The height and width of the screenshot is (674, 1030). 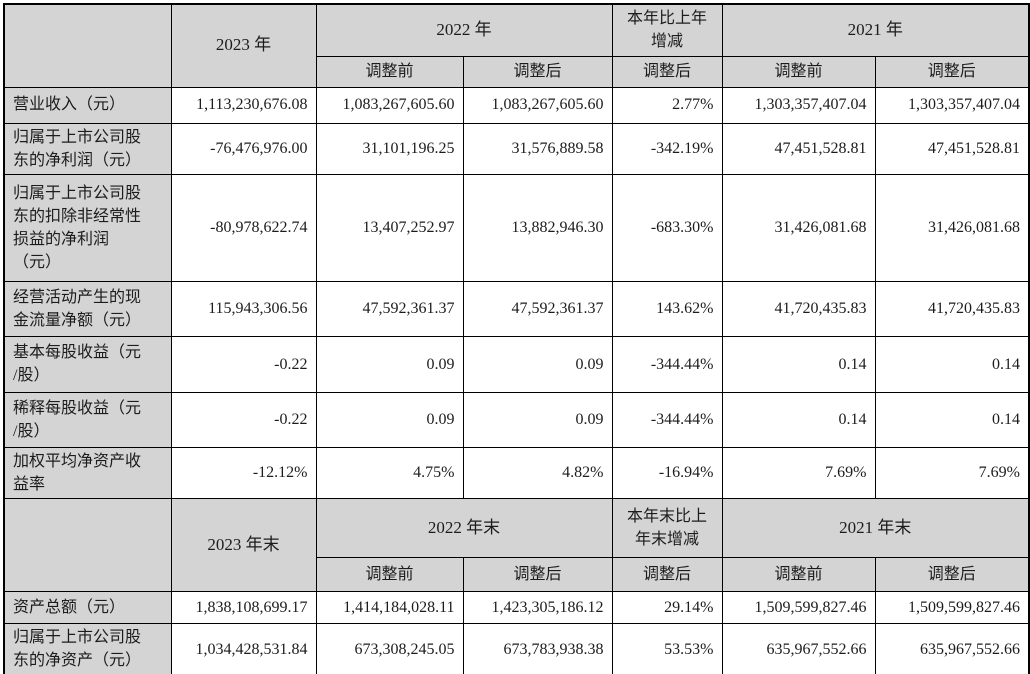 I want to click on value-cell: 31,101,196.25, so click(x=389, y=148).